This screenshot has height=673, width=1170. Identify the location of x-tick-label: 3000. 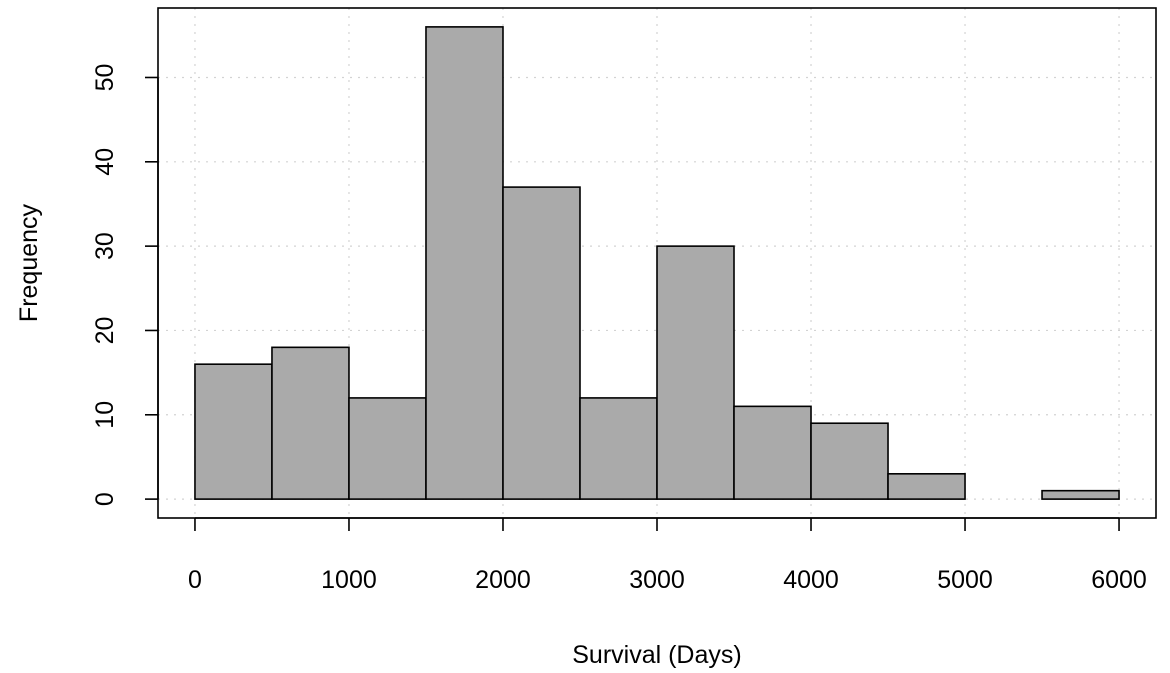
(657, 580).